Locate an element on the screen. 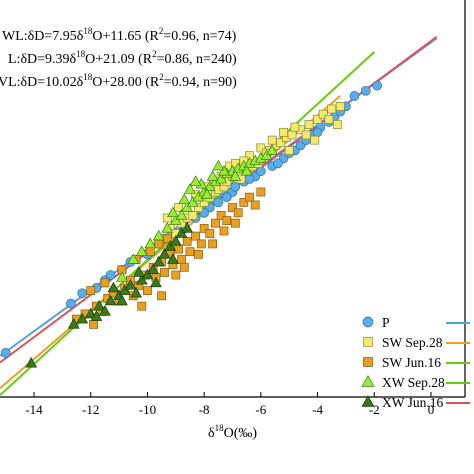 The image size is (474, 474). equation-0-prefix: WL:δD=7.95δ is located at coordinates (43, 36).